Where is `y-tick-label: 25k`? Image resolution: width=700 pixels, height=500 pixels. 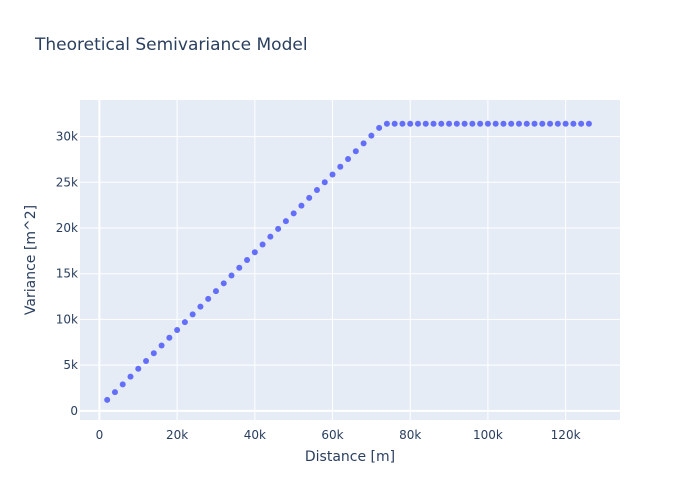
y-tick-label: 25k is located at coordinates (67, 182).